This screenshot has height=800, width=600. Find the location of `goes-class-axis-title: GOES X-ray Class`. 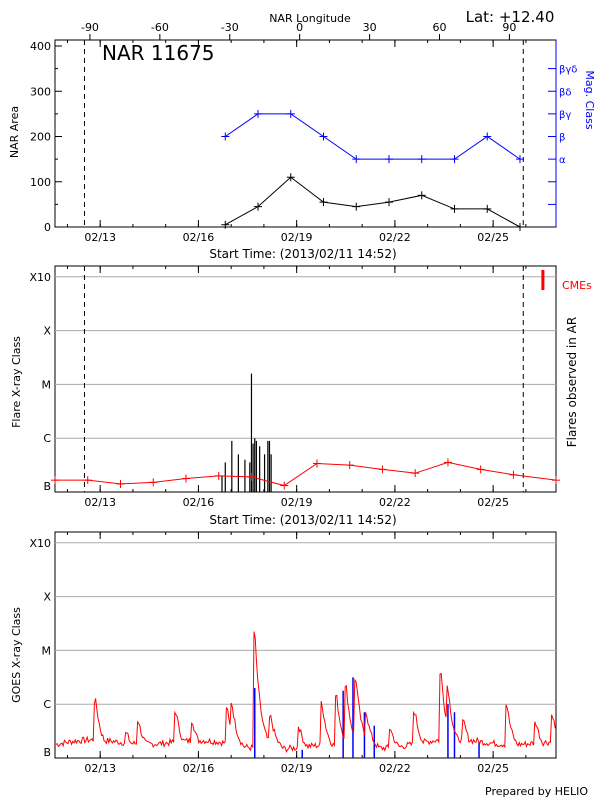

goes-class-axis-title: GOES X-ray Class is located at coordinates (16, 655).